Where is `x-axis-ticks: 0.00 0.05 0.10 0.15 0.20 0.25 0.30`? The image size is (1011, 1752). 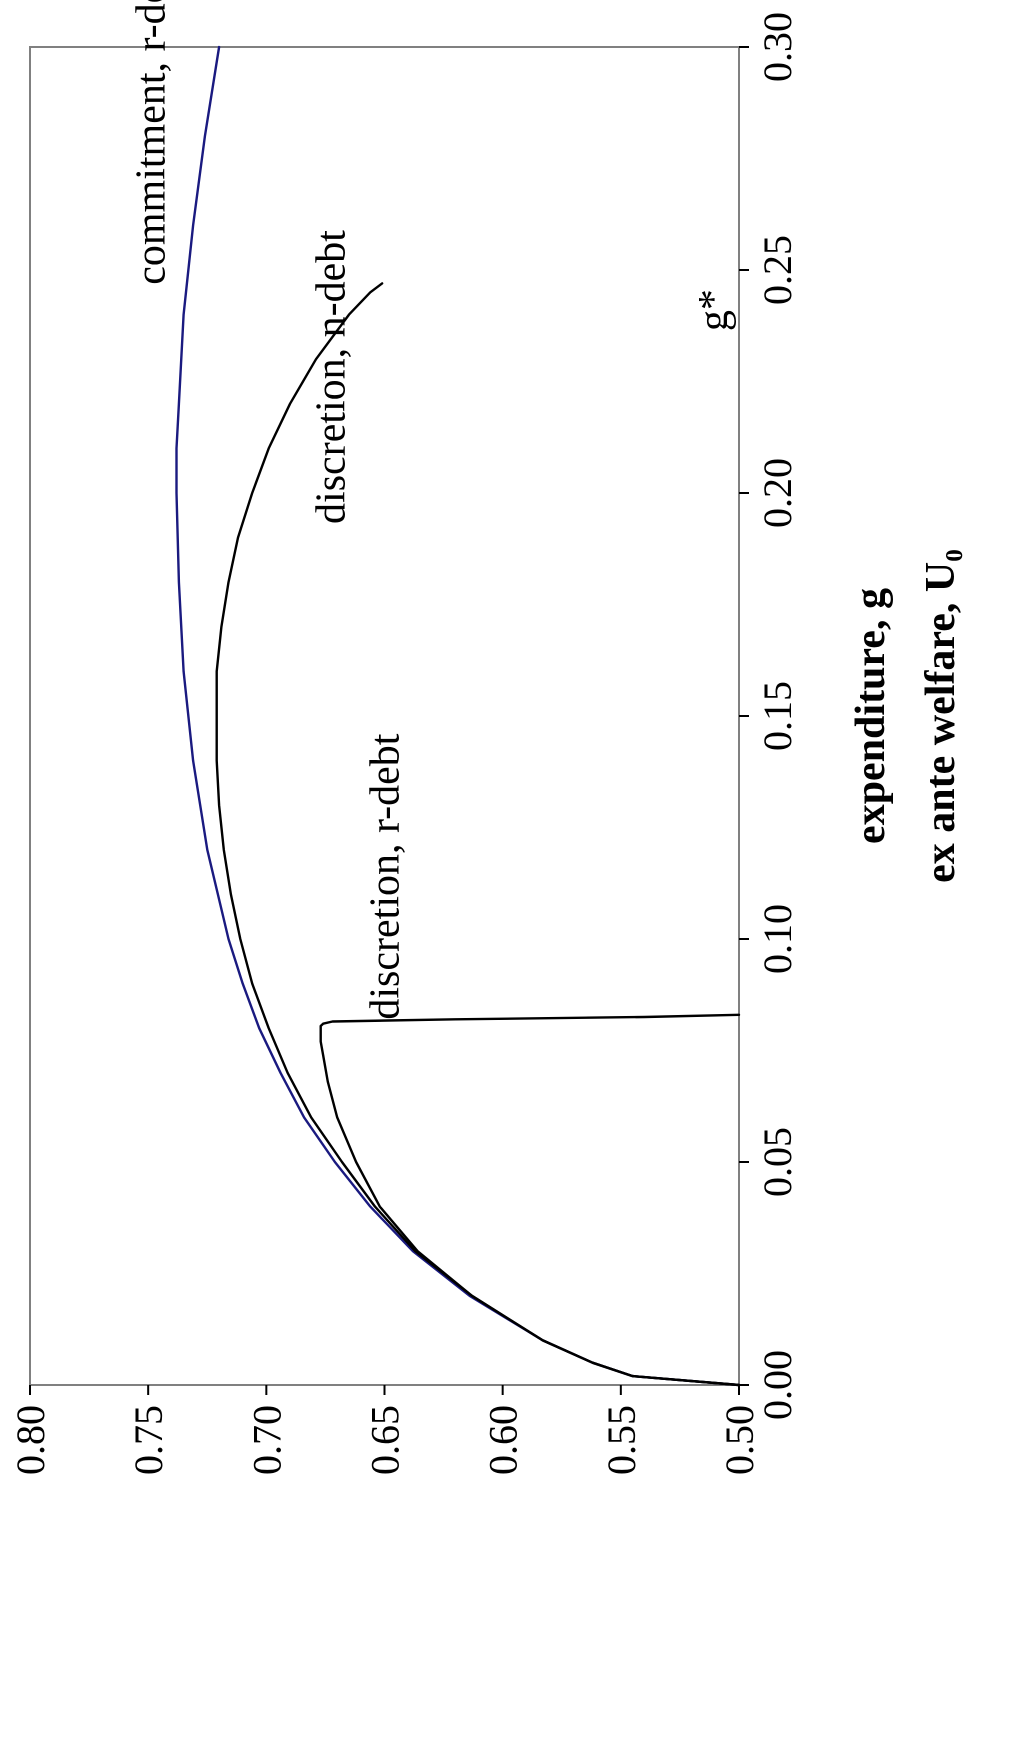
x-axis-ticks: 0.00 0.05 0.10 0.15 0.20 0.25 0.30 is located at coordinates (769, 716).